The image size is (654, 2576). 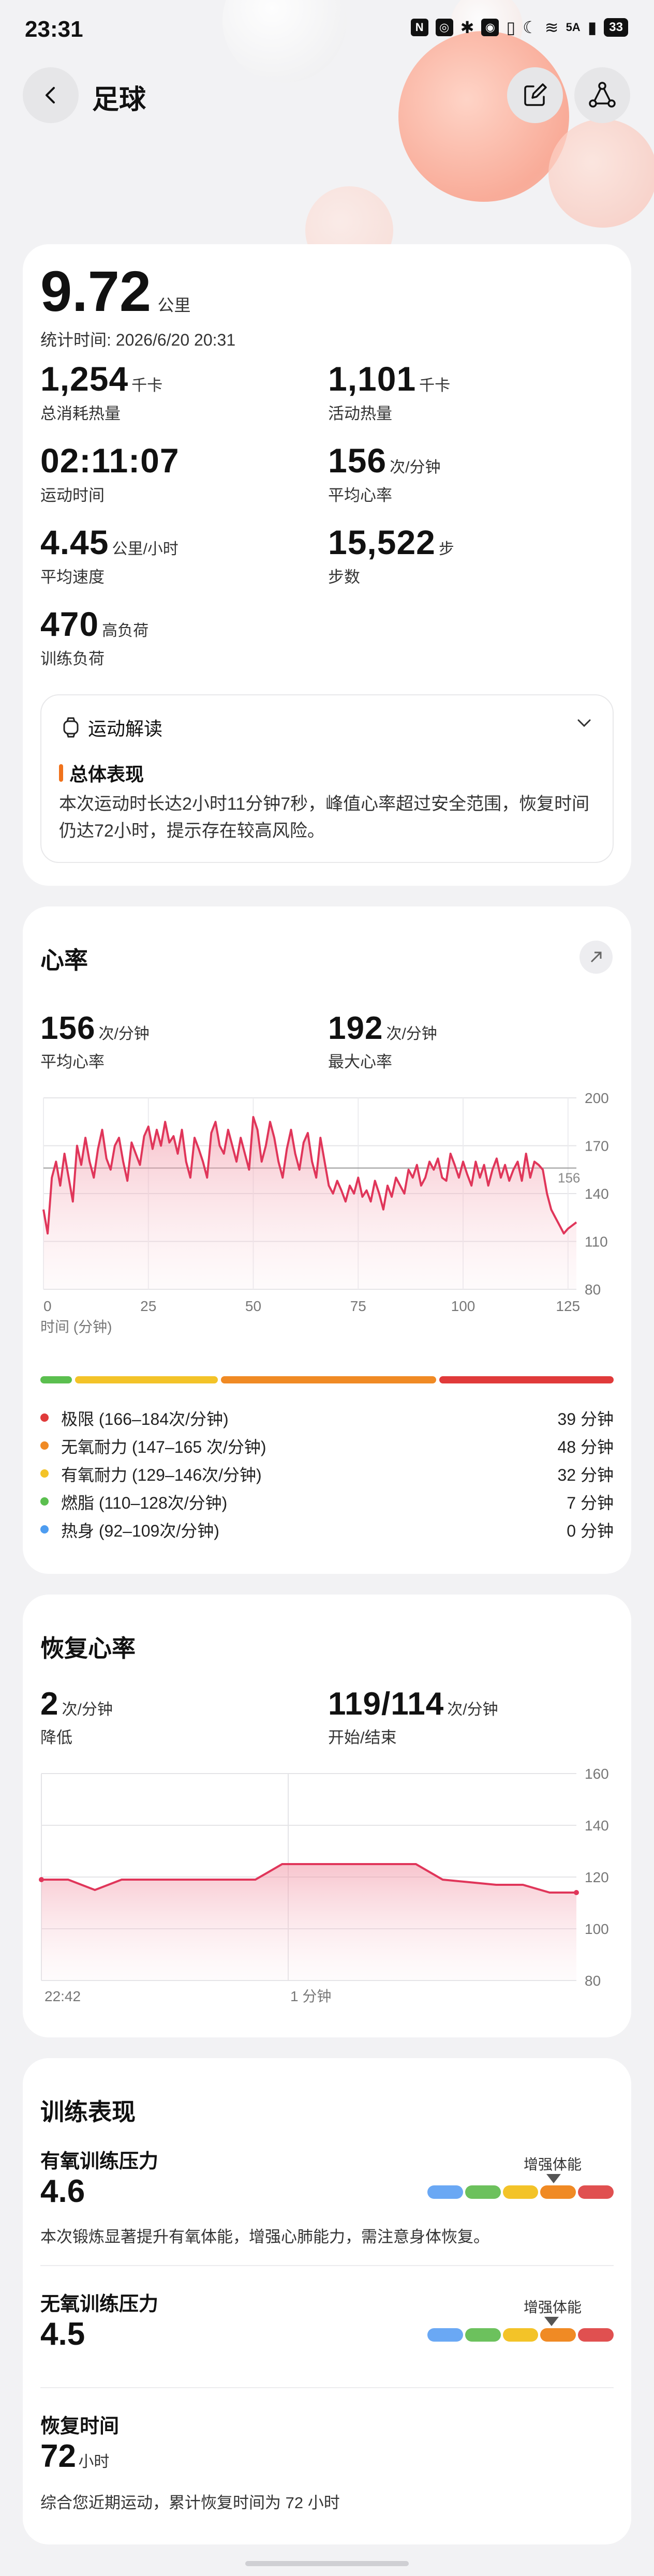 What do you see at coordinates (76, 1327) in the screenshot?
I see `x-axis-label: 时间 (分钟)` at bounding box center [76, 1327].